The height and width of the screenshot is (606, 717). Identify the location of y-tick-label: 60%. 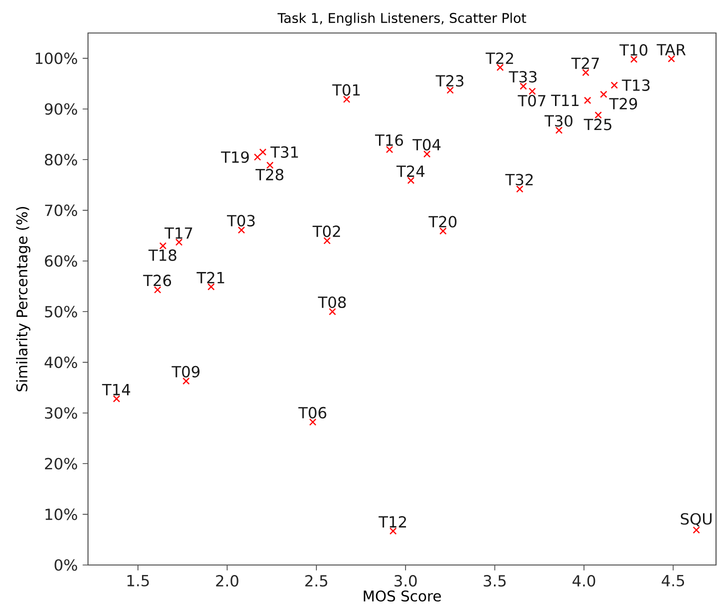
(61, 261).